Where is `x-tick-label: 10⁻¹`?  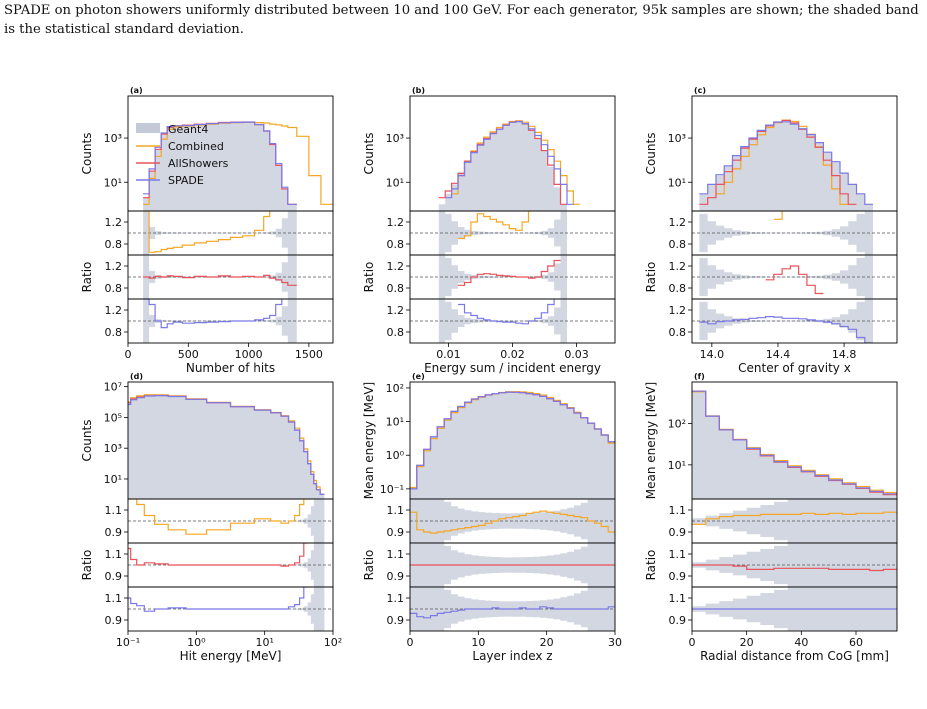
x-tick-label: 10⁻¹ is located at coordinates (128, 642).